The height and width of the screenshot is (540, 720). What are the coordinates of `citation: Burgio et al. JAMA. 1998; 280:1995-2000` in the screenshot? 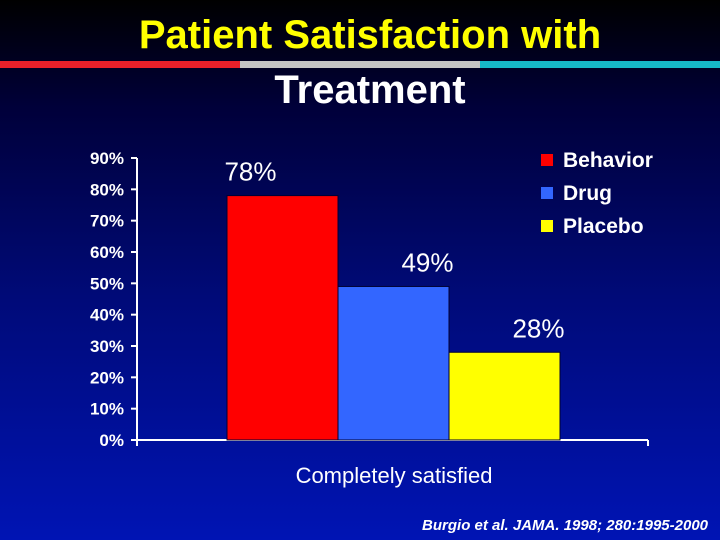 It's located at (565, 525).